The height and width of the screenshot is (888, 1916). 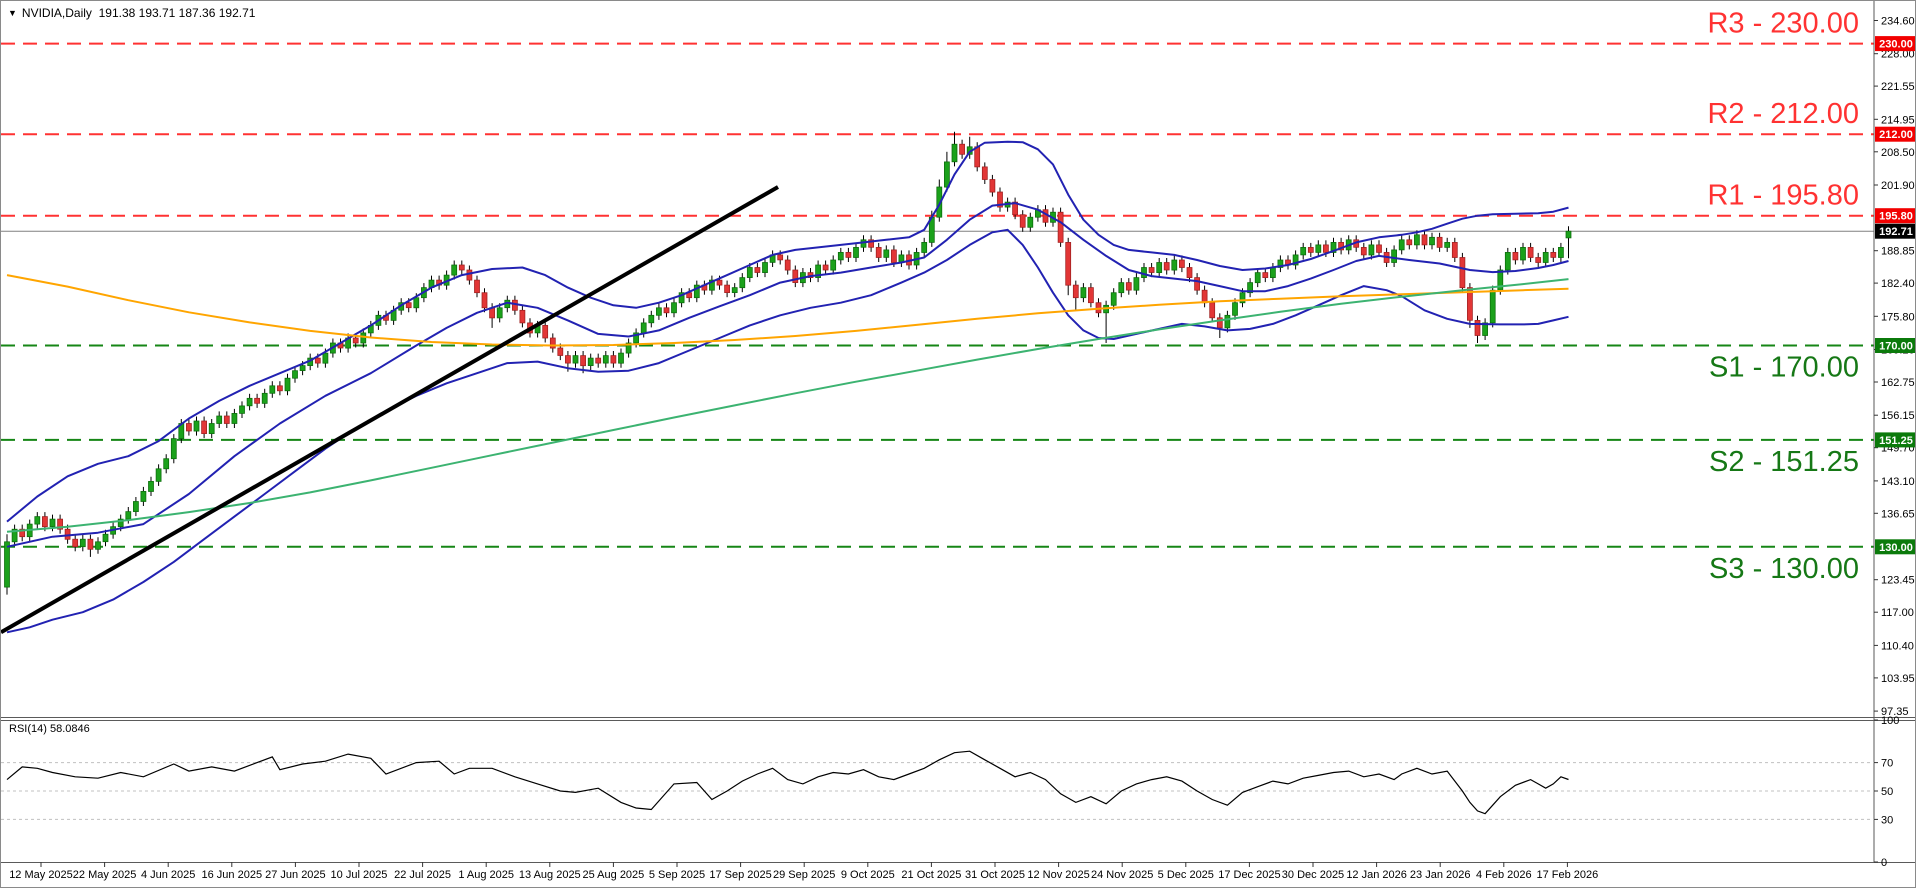 What do you see at coordinates (1186, 875) in the screenshot?
I see `date-tick-label: 5 Dec 2025` at bounding box center [1186, 875].